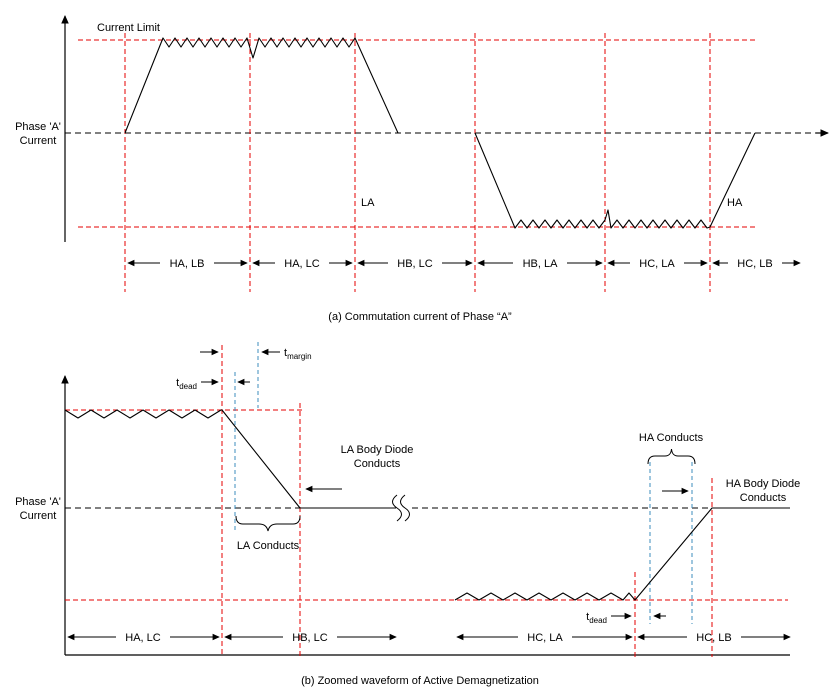 This screenshot has height=695, width=840. Describe the element at coordinates (38, 502) in the screenshot. I see `y-axis-label-b-line1: Phase 'A'` at that location.